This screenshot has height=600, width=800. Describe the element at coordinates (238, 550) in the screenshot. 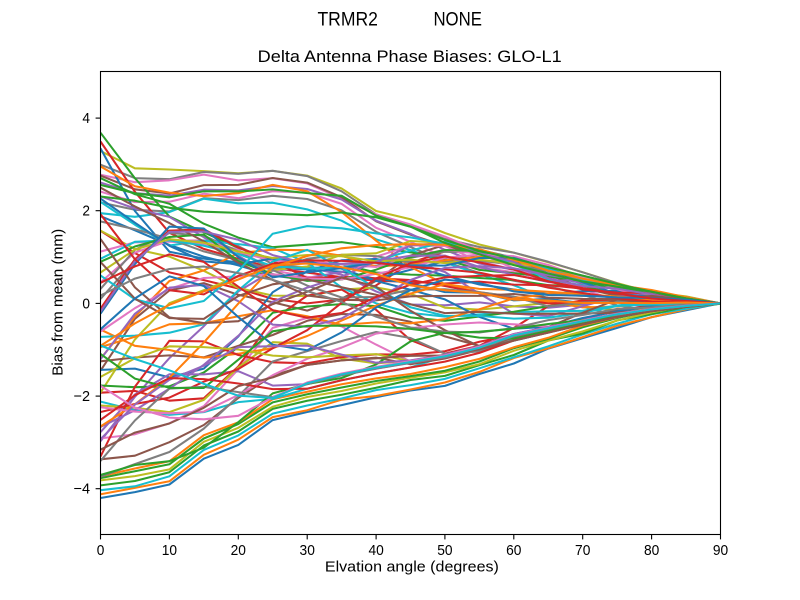

I see `svg-text: 20` at that location.